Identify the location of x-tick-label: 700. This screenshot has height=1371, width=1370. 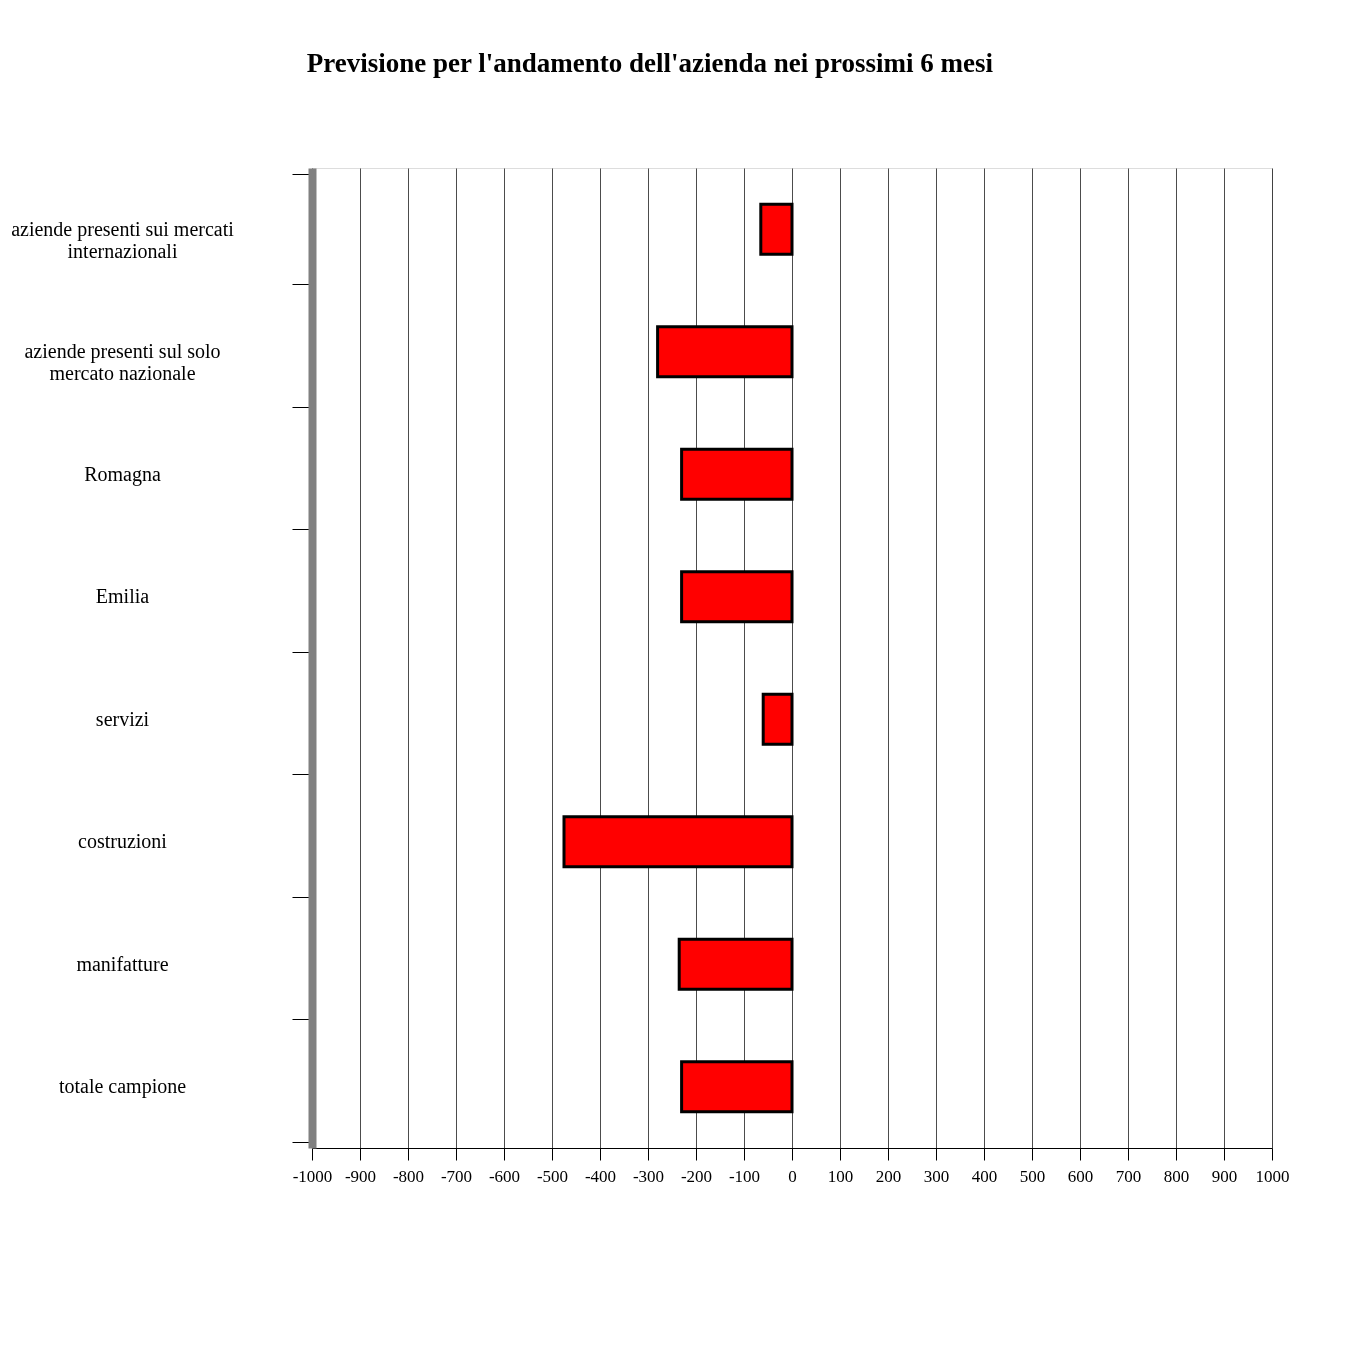
(1128, 1176).